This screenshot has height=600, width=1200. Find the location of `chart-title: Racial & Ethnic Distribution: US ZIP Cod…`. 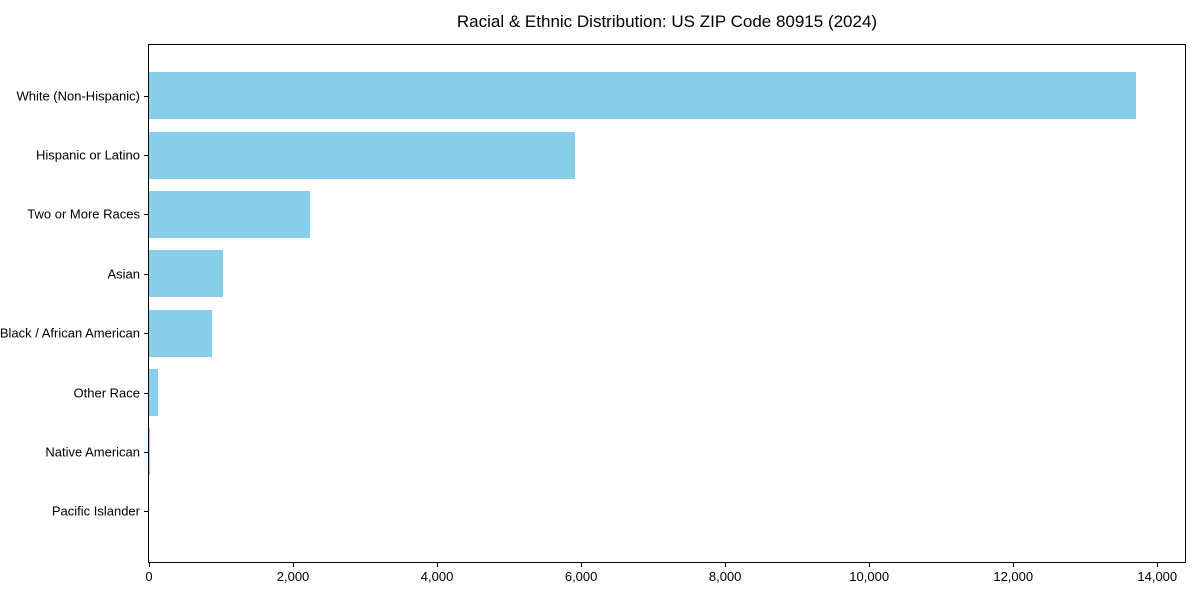

chart-title: Racial & Ethnic Distribution: US ZIP Cod… is located at coordinates (667, 21).